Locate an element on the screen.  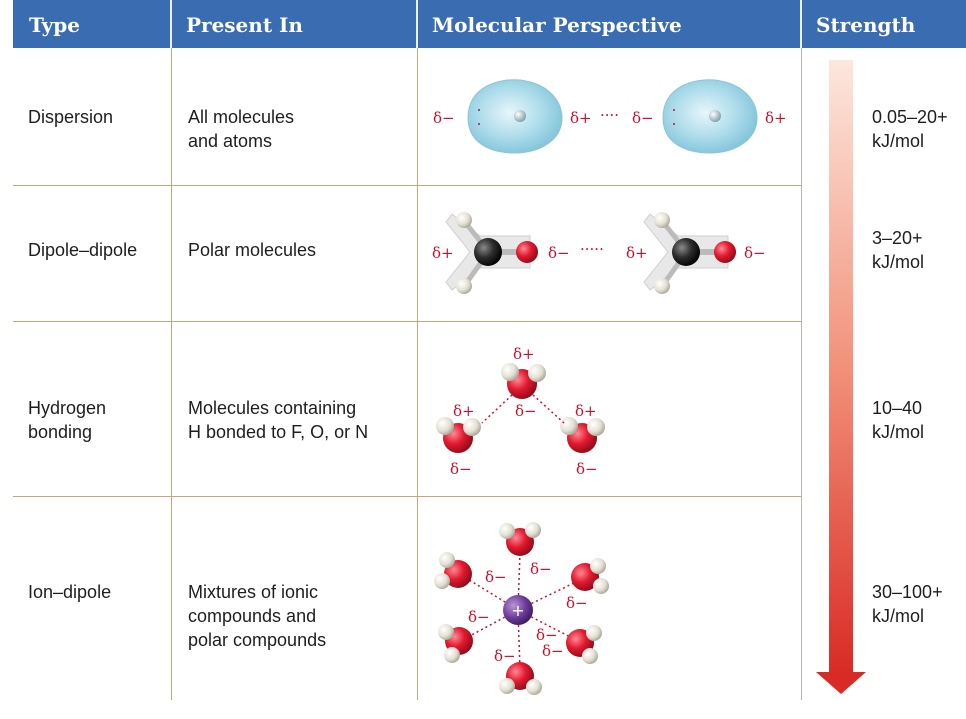
strength-arrow is located at coordinates (841, 377).